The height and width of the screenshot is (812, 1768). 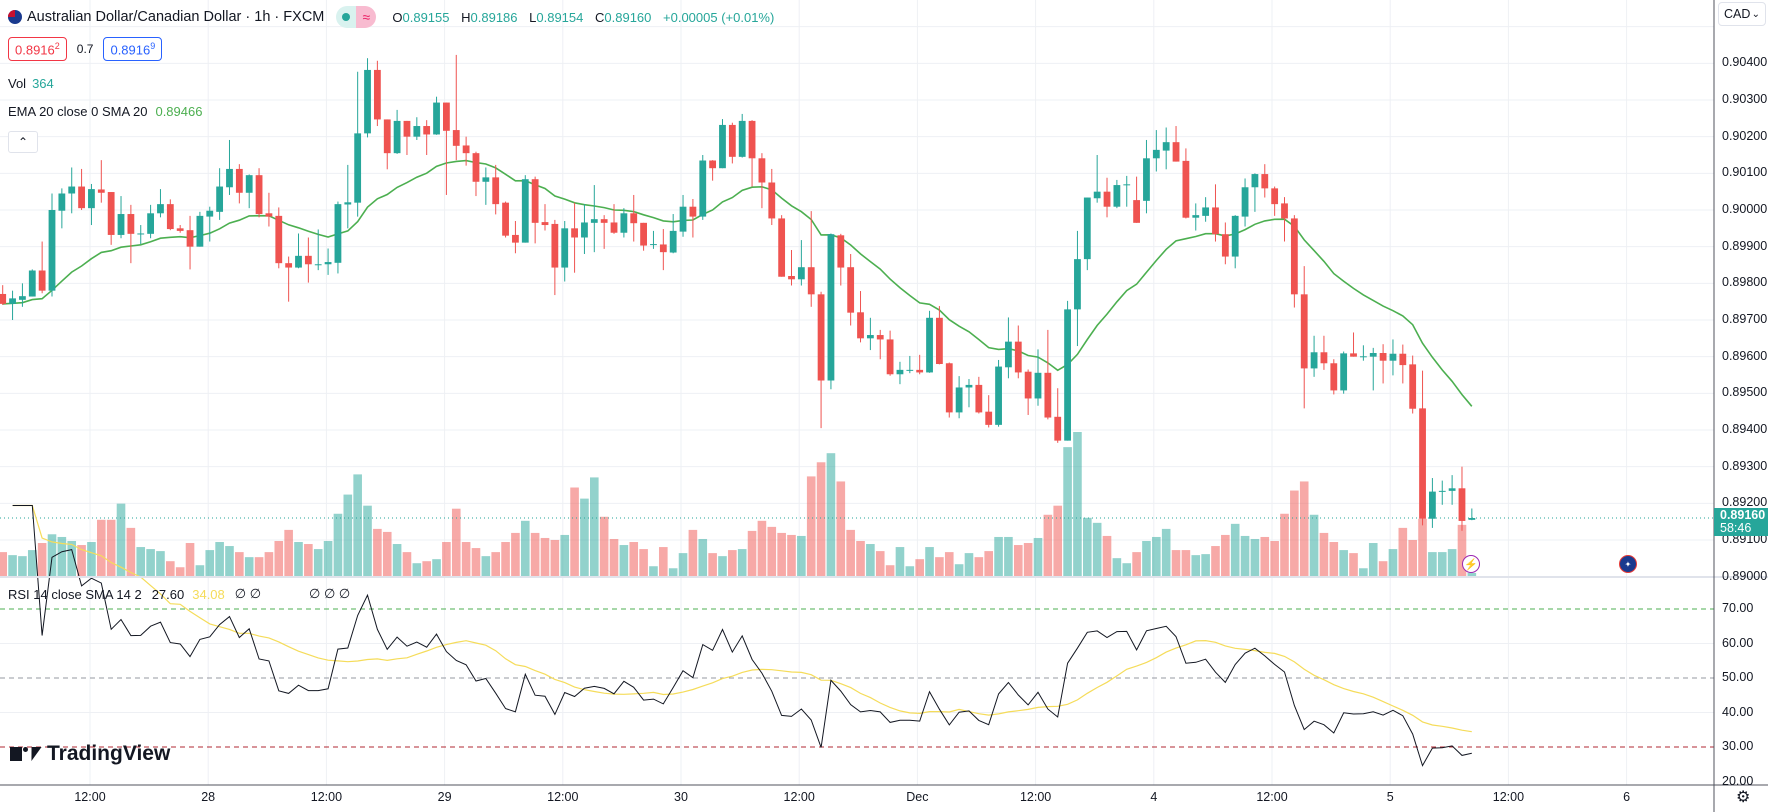 I want to click on tradingview-logo: TradingView, so click(x=90, y=754).